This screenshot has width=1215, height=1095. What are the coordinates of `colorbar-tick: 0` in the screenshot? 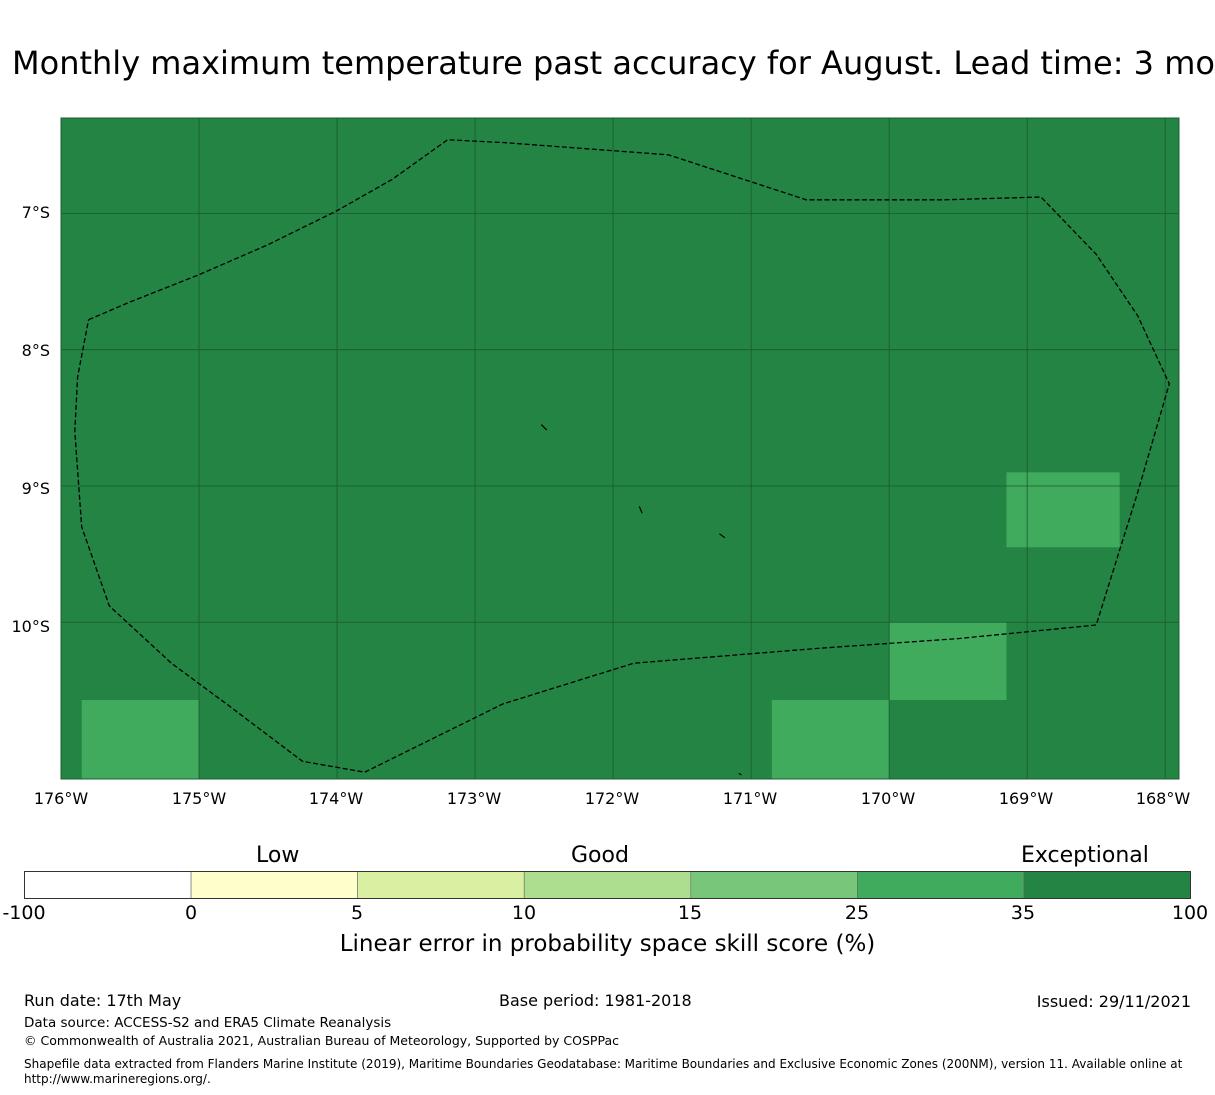 It's located at (191, 913).